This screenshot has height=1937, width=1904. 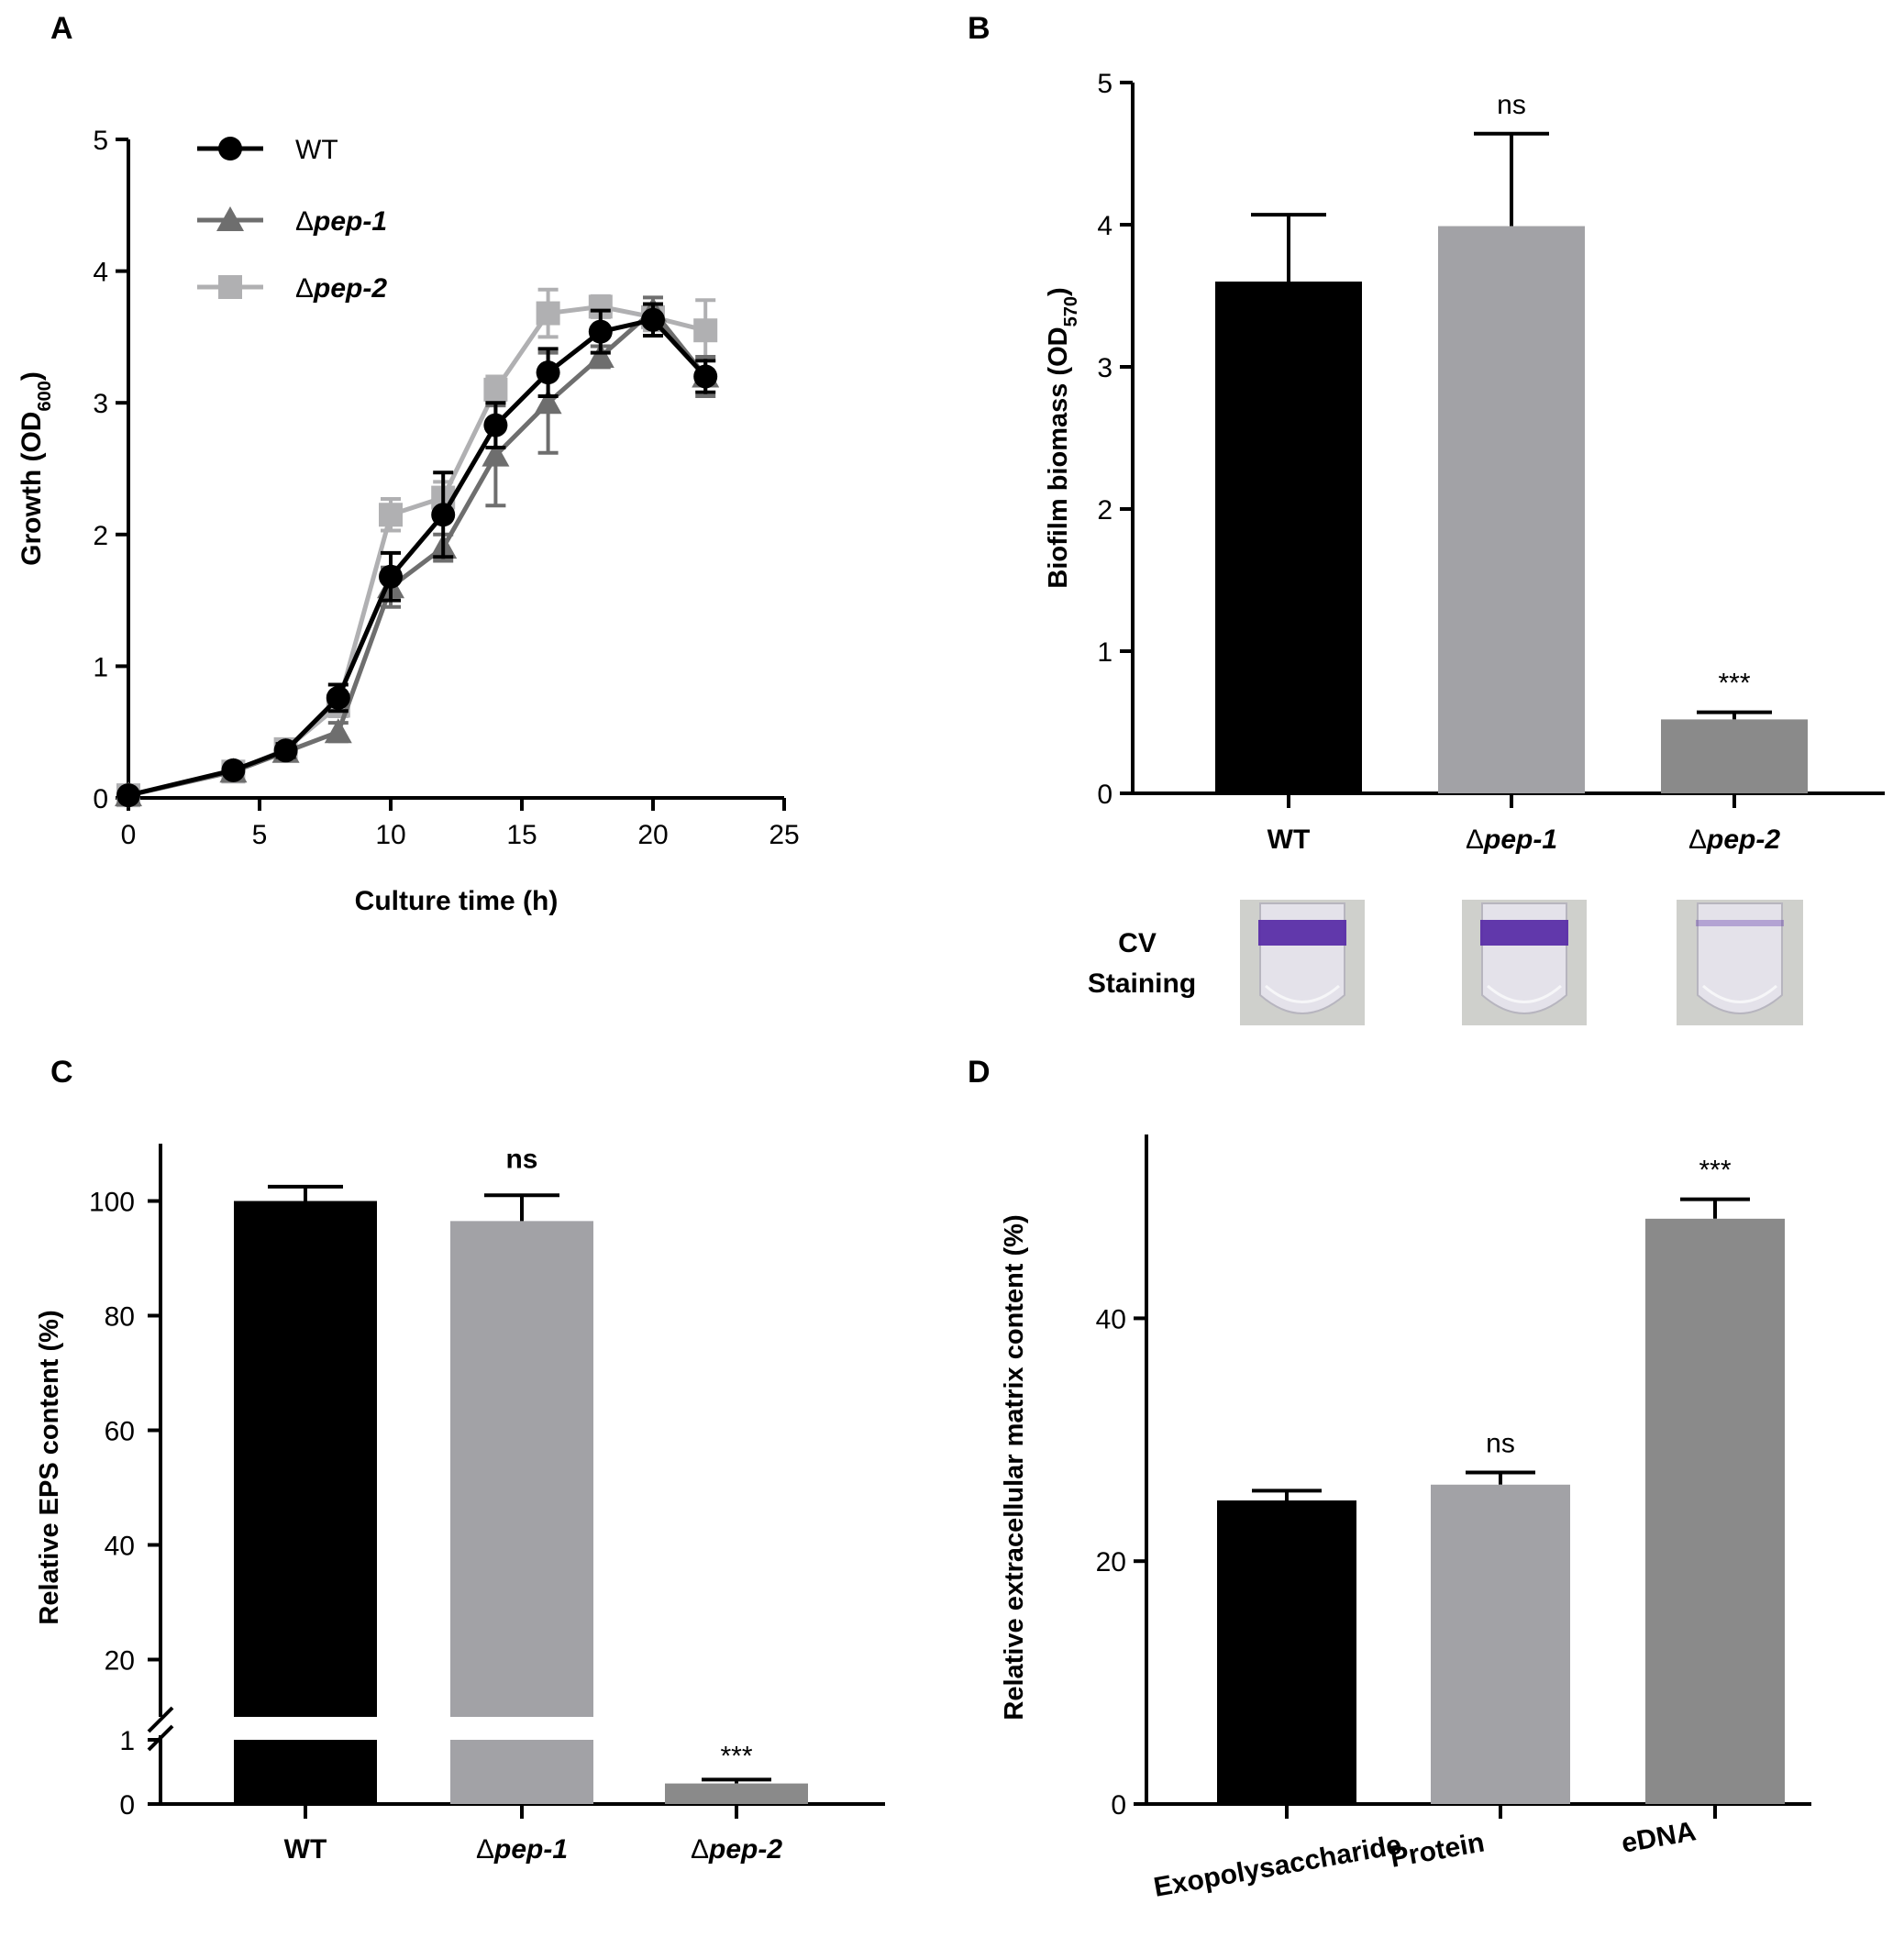 I want to click on panel-a-y-tick-label: 0, so click(x=100, y=799).